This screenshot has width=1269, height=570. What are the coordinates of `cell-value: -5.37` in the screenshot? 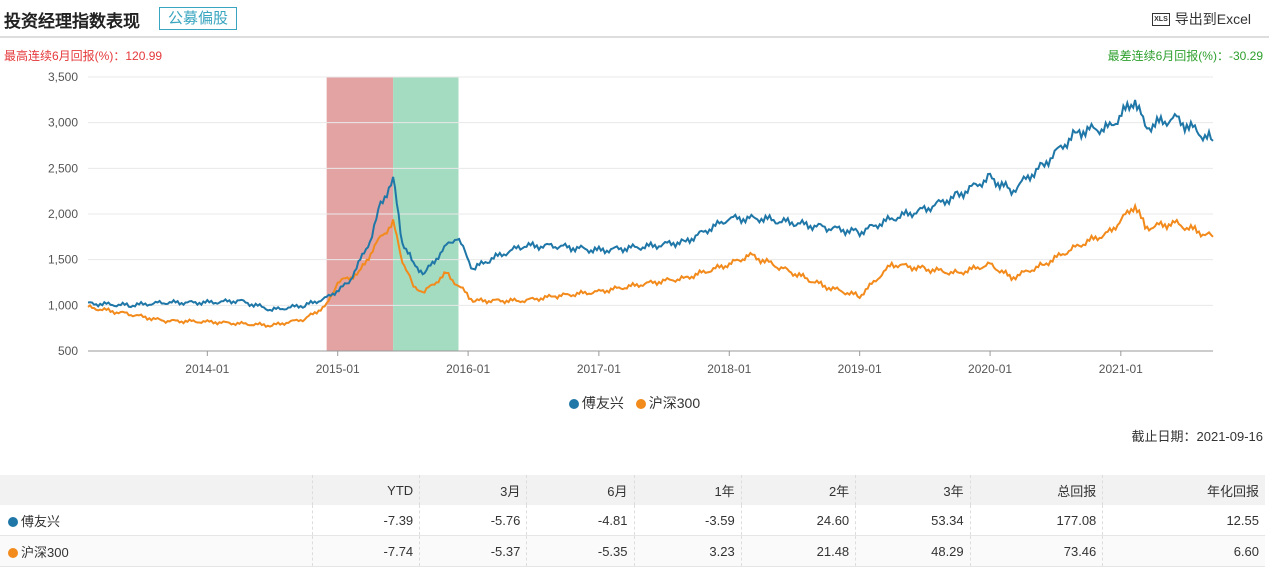 It's located at (473, 551).